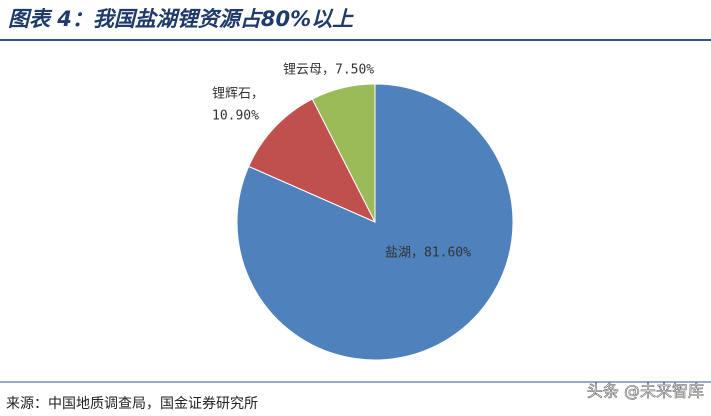 The width and height of the screenshot is (711, 416). Describe the element at coordinates (328, 70) in the screenshot. I see `data-label: 锂云母，7.50%` at that location.